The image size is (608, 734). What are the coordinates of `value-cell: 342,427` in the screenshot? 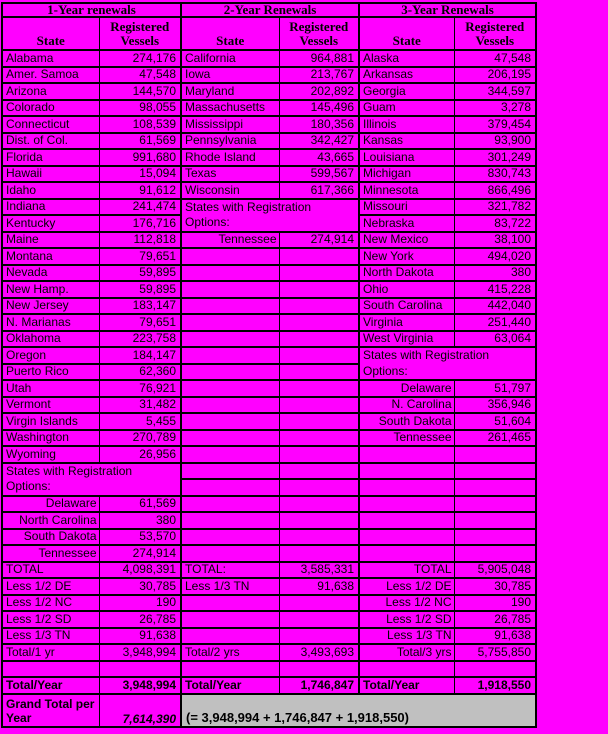 It's located at (319, 140).